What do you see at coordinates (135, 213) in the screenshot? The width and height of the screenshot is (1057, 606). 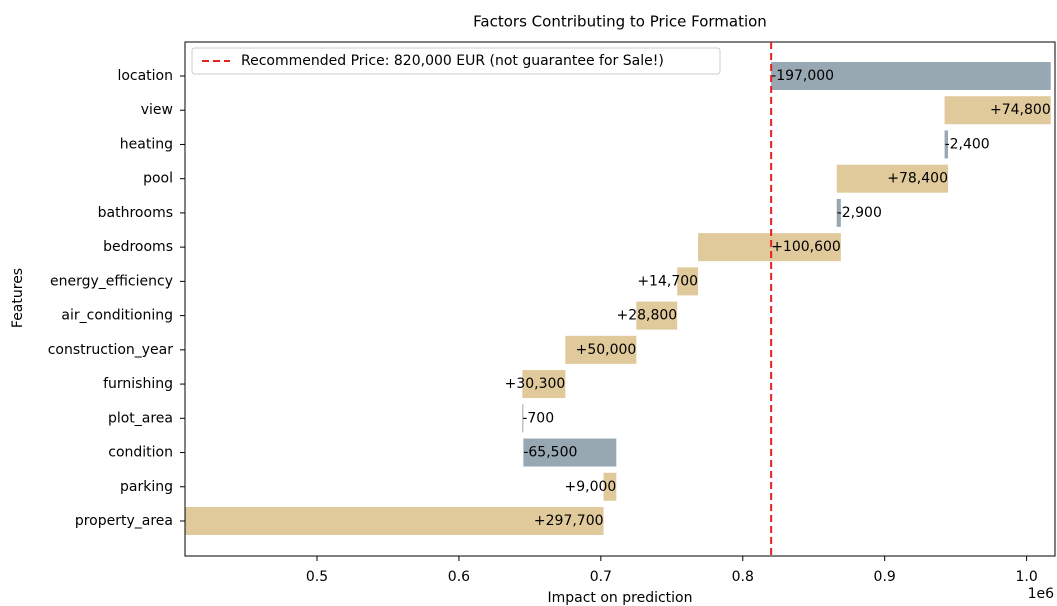 I see `y-tick-label: bathrooms` at bounding box center [135, 213].